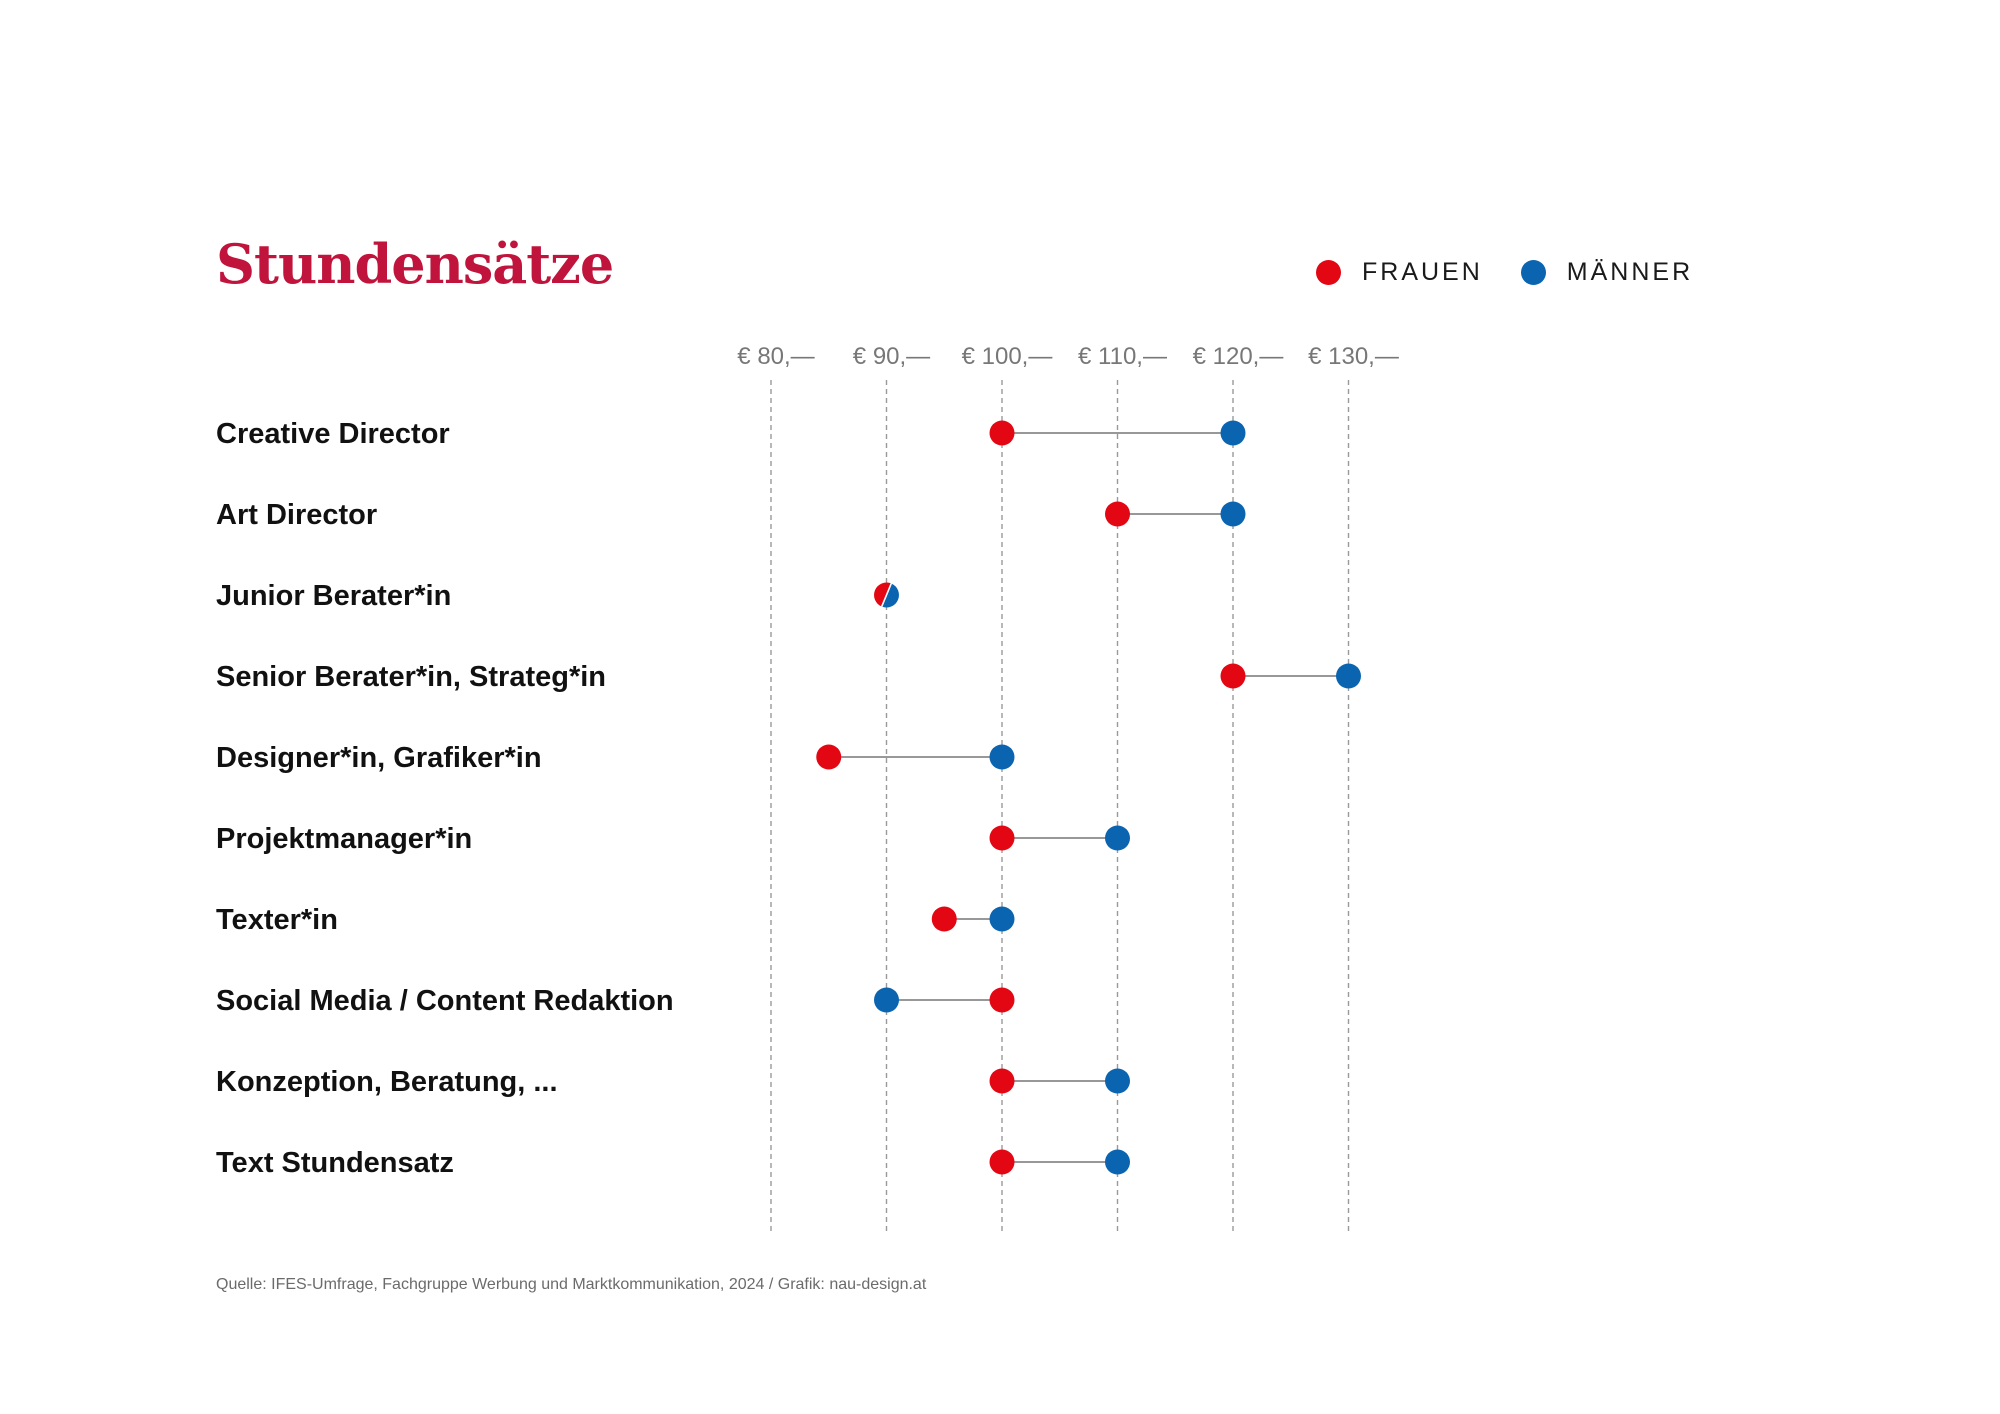 This screenshot has width=2000, height=1414. What do you see at coordinates (891, 356) in the screenshot?
I see `tick-label: € 90,—` at bounding box center [891, 356].